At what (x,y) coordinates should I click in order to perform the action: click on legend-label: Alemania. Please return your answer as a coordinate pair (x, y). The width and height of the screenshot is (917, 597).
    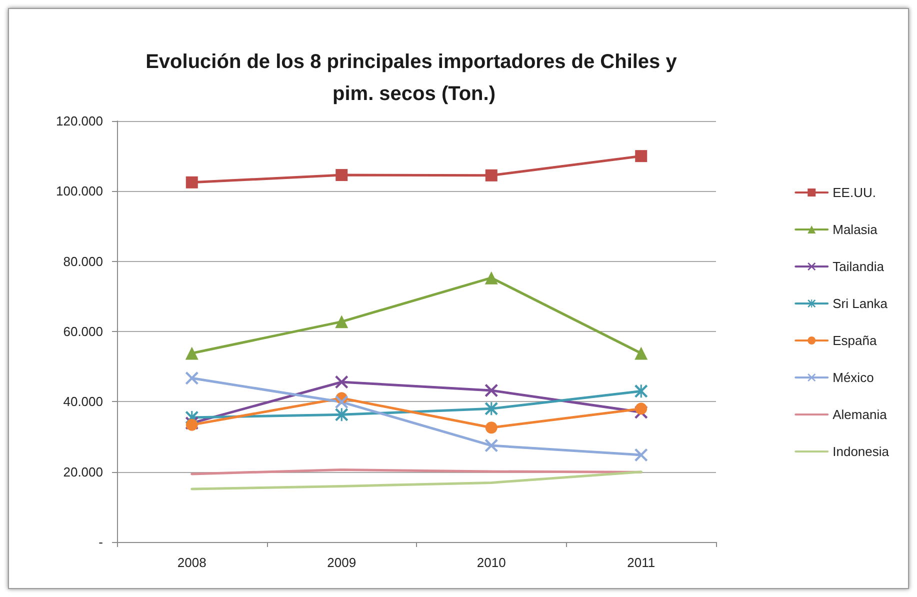
    Looking at the image, I should click on (860, 414).